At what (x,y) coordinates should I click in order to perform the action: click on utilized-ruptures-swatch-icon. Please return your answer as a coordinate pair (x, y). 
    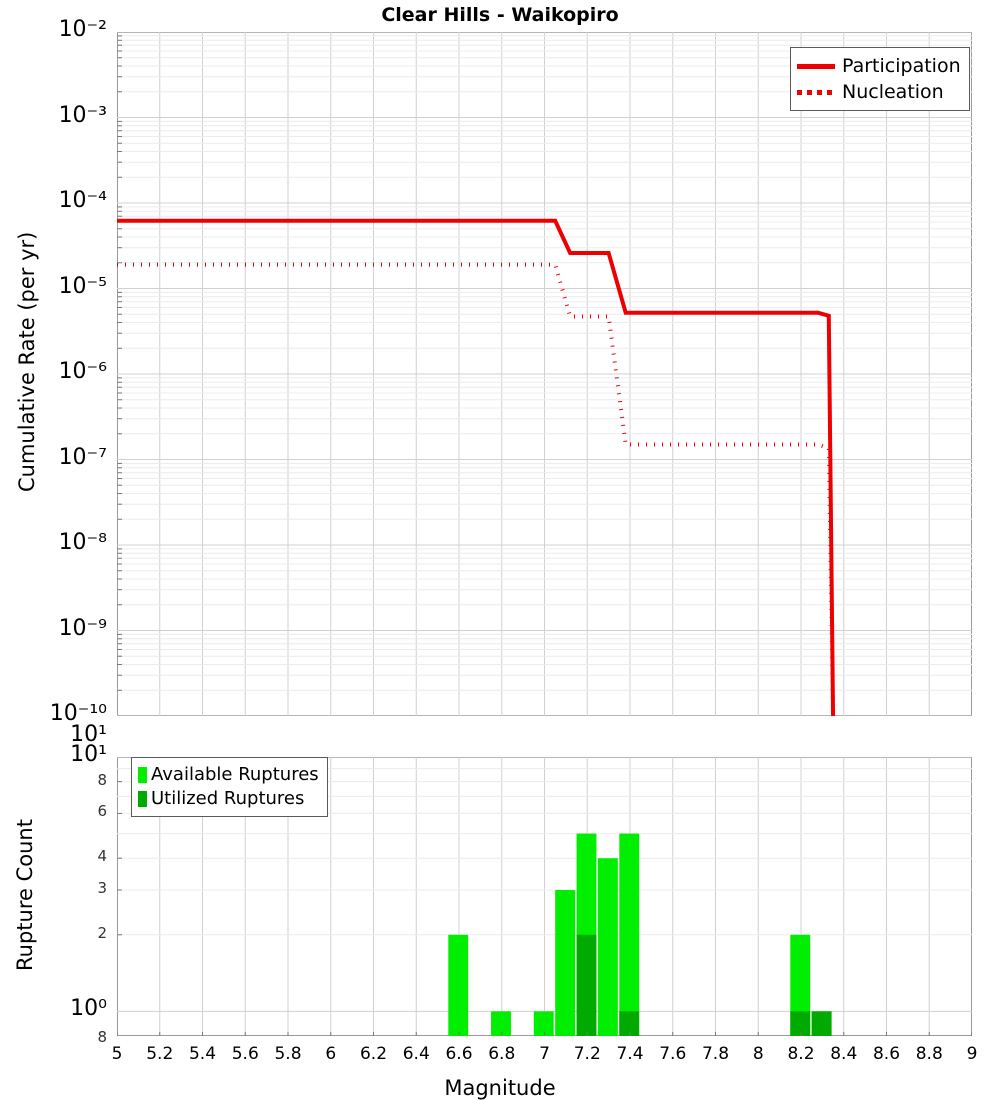
    Looking at the image, I should click on (142, 799).